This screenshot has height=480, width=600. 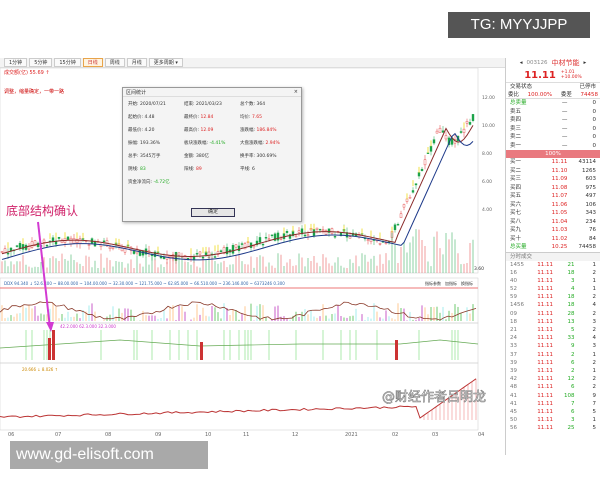 What do you see at coordinates (591, 221) in the screenshot?
I see `book-volume: 234` at bounding box center [591, 221].